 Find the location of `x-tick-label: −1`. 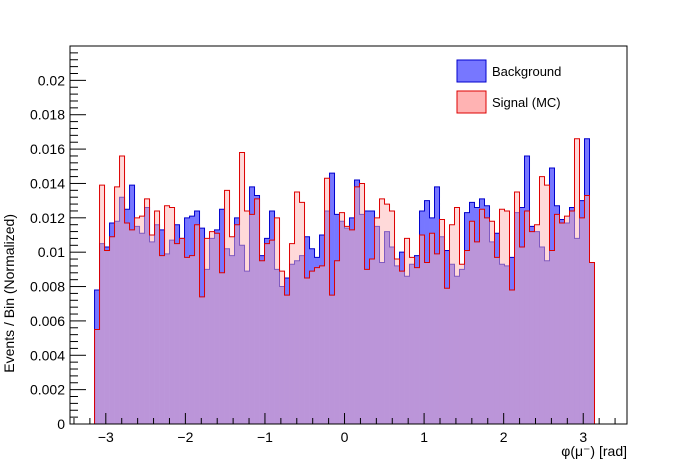

x-tick-label: −1 is located at coordinates (265, 437).